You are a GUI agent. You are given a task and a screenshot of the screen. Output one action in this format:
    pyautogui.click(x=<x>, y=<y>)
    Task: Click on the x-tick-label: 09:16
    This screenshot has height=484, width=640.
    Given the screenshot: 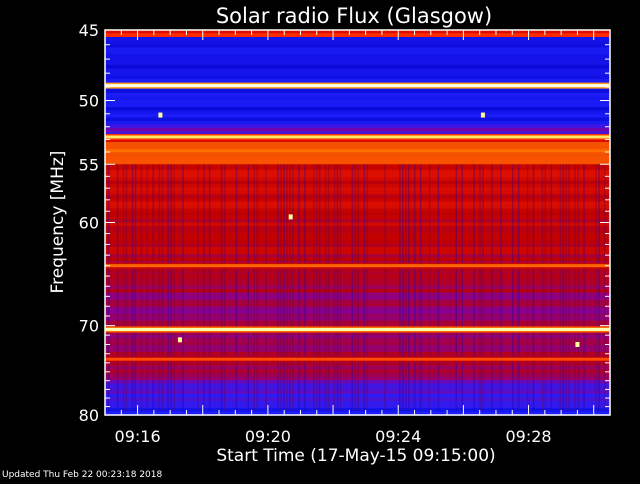 What is the action you would take?
    pyautogui.click(x=138, y=436)
    